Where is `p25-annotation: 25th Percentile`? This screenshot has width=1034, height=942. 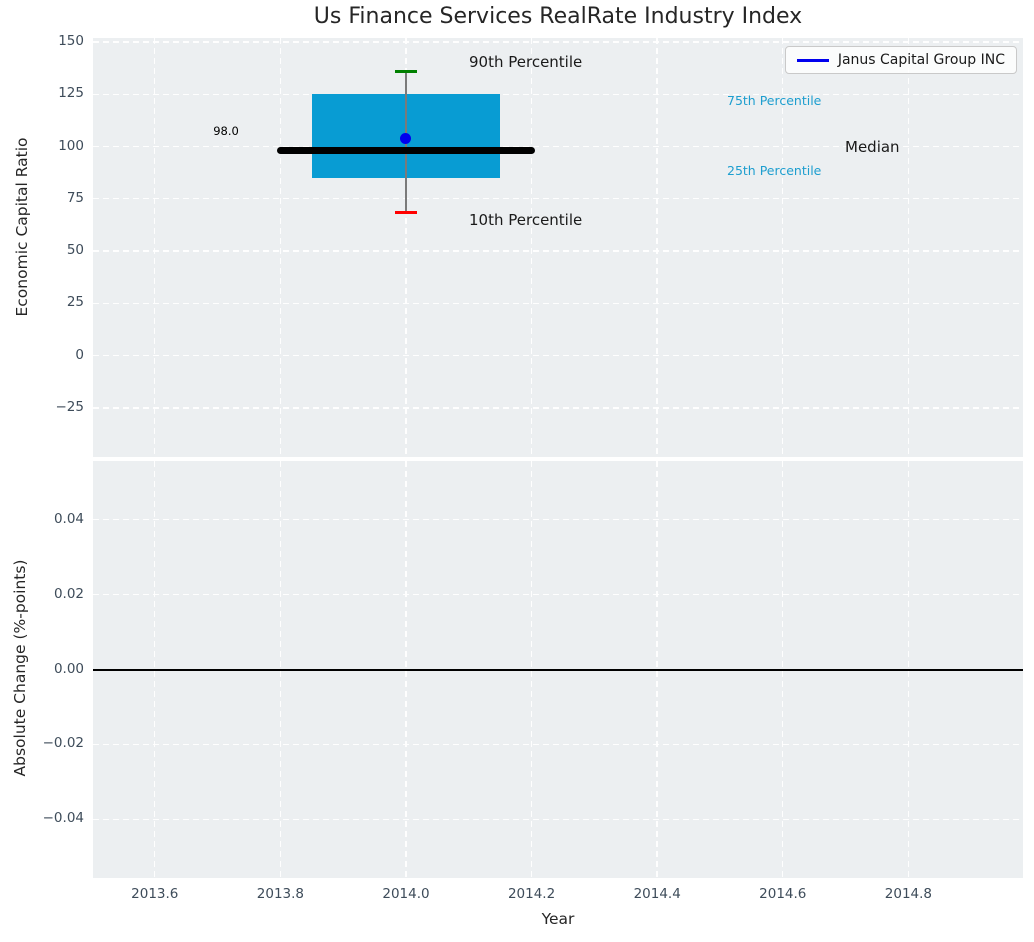 p25-annotation: 25th Percentile is located at coordinates (774, 170).